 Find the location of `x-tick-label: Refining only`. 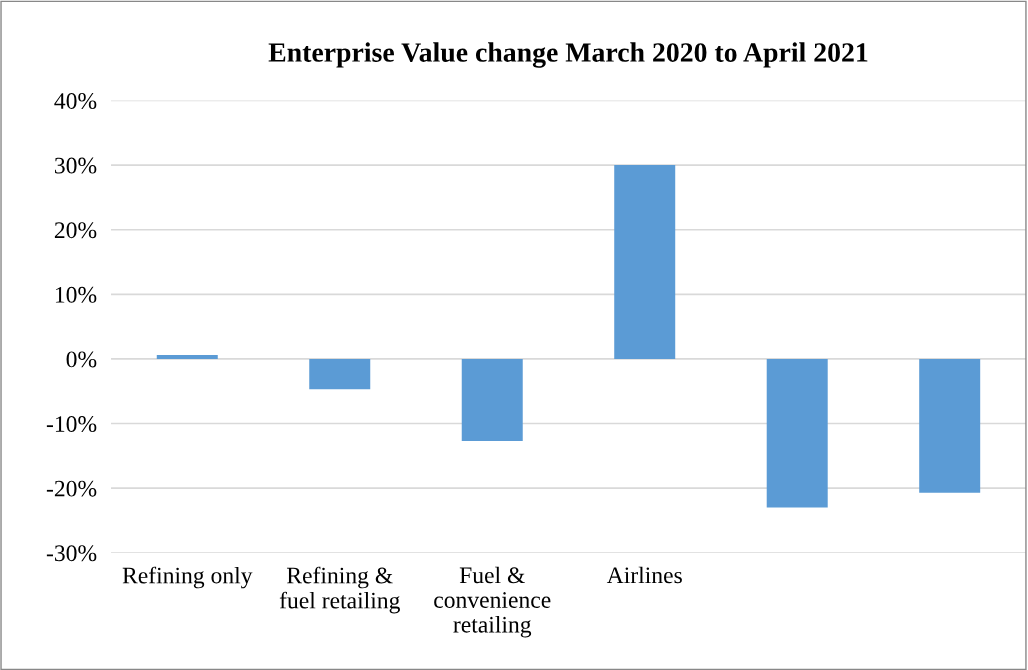

x-tick-label: Refining only is located at coordinates (187, 577).